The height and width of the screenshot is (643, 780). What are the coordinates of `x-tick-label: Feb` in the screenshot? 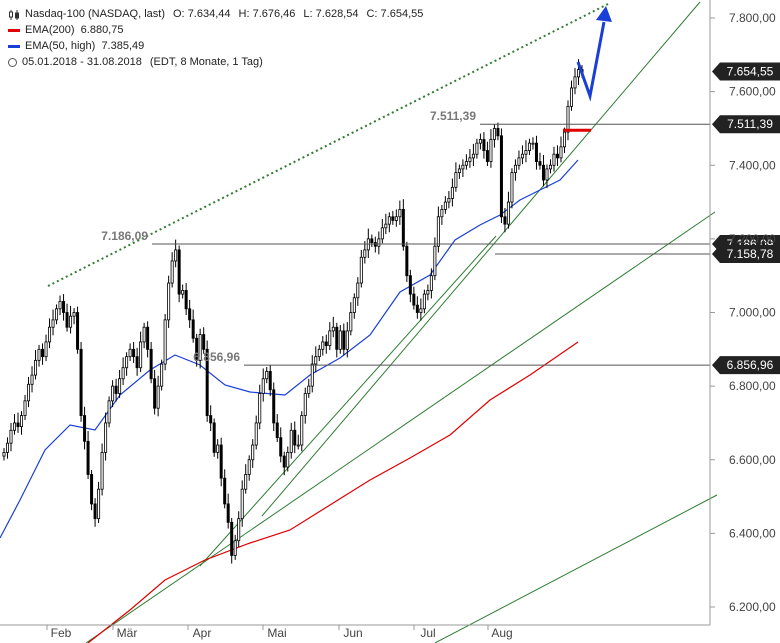 It's located at (61, 633).